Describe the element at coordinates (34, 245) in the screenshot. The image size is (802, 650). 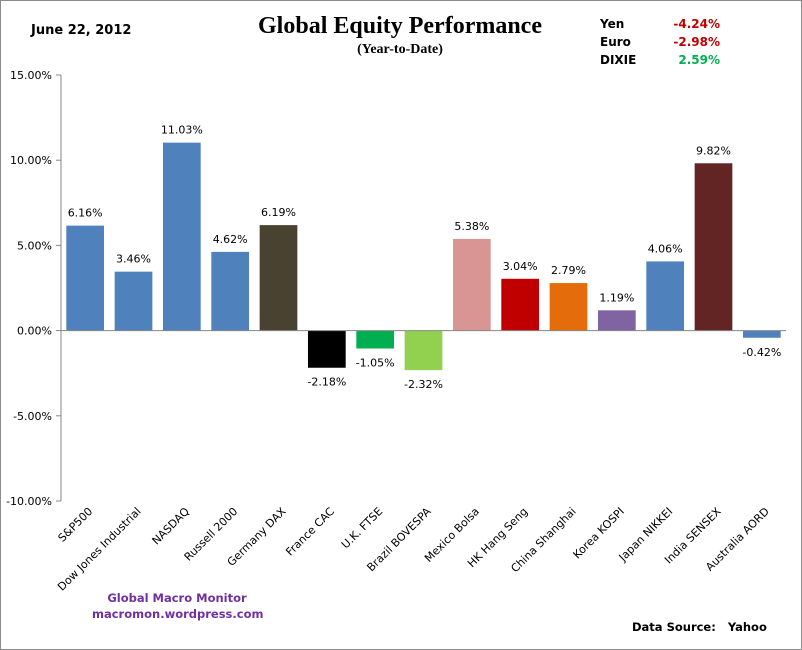
I see `y-tick-label: 5.00%` at that location.